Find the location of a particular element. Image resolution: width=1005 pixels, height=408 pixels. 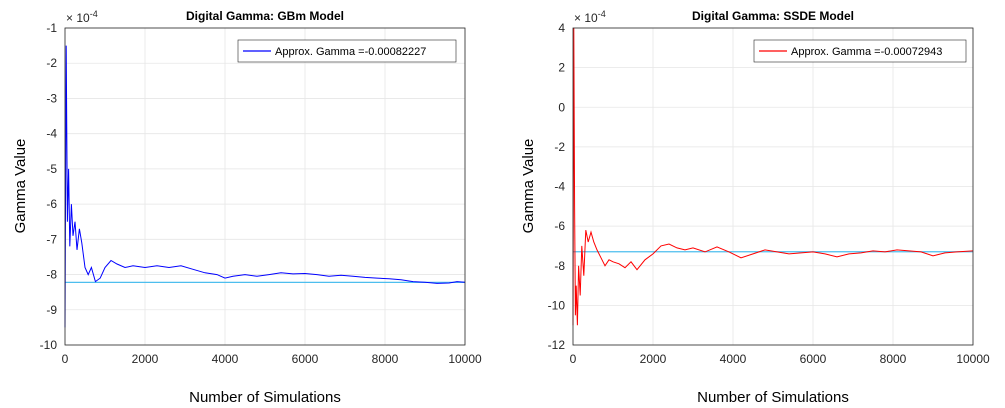

y-tick-label: -3 is located at coordinates (51, 98).